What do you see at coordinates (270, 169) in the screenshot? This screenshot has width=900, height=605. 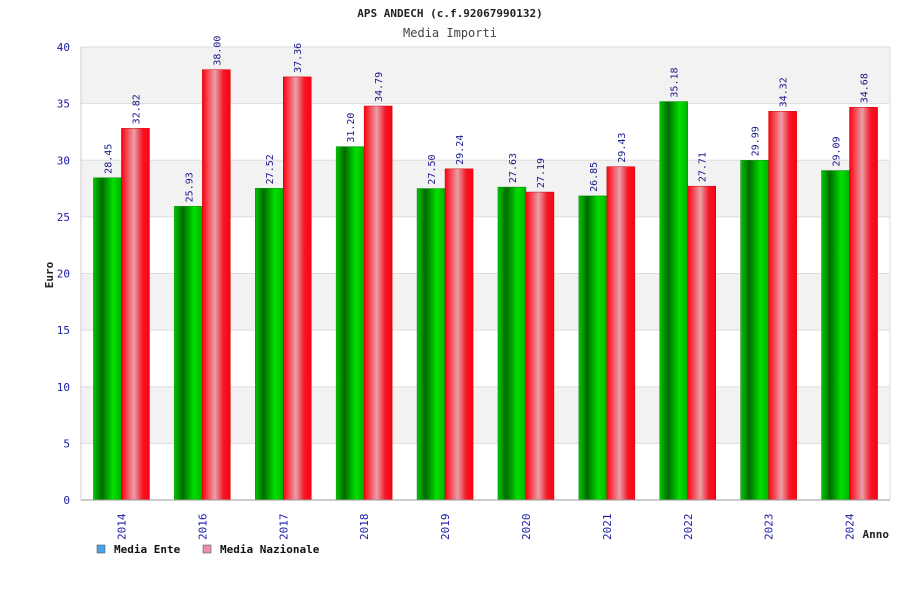 I see `value-label: 27.52` at bounding box center [270, 169].